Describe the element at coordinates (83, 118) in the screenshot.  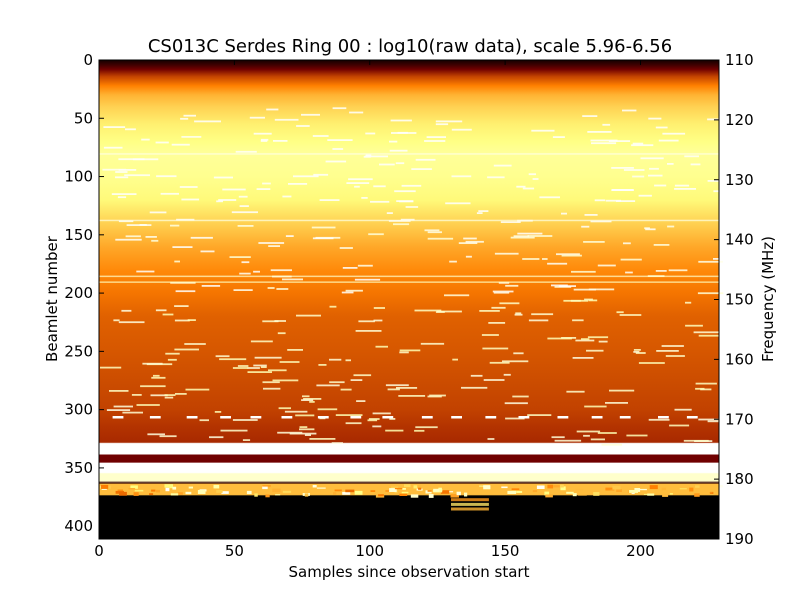
I see `y-tick-label: 50` at that location.